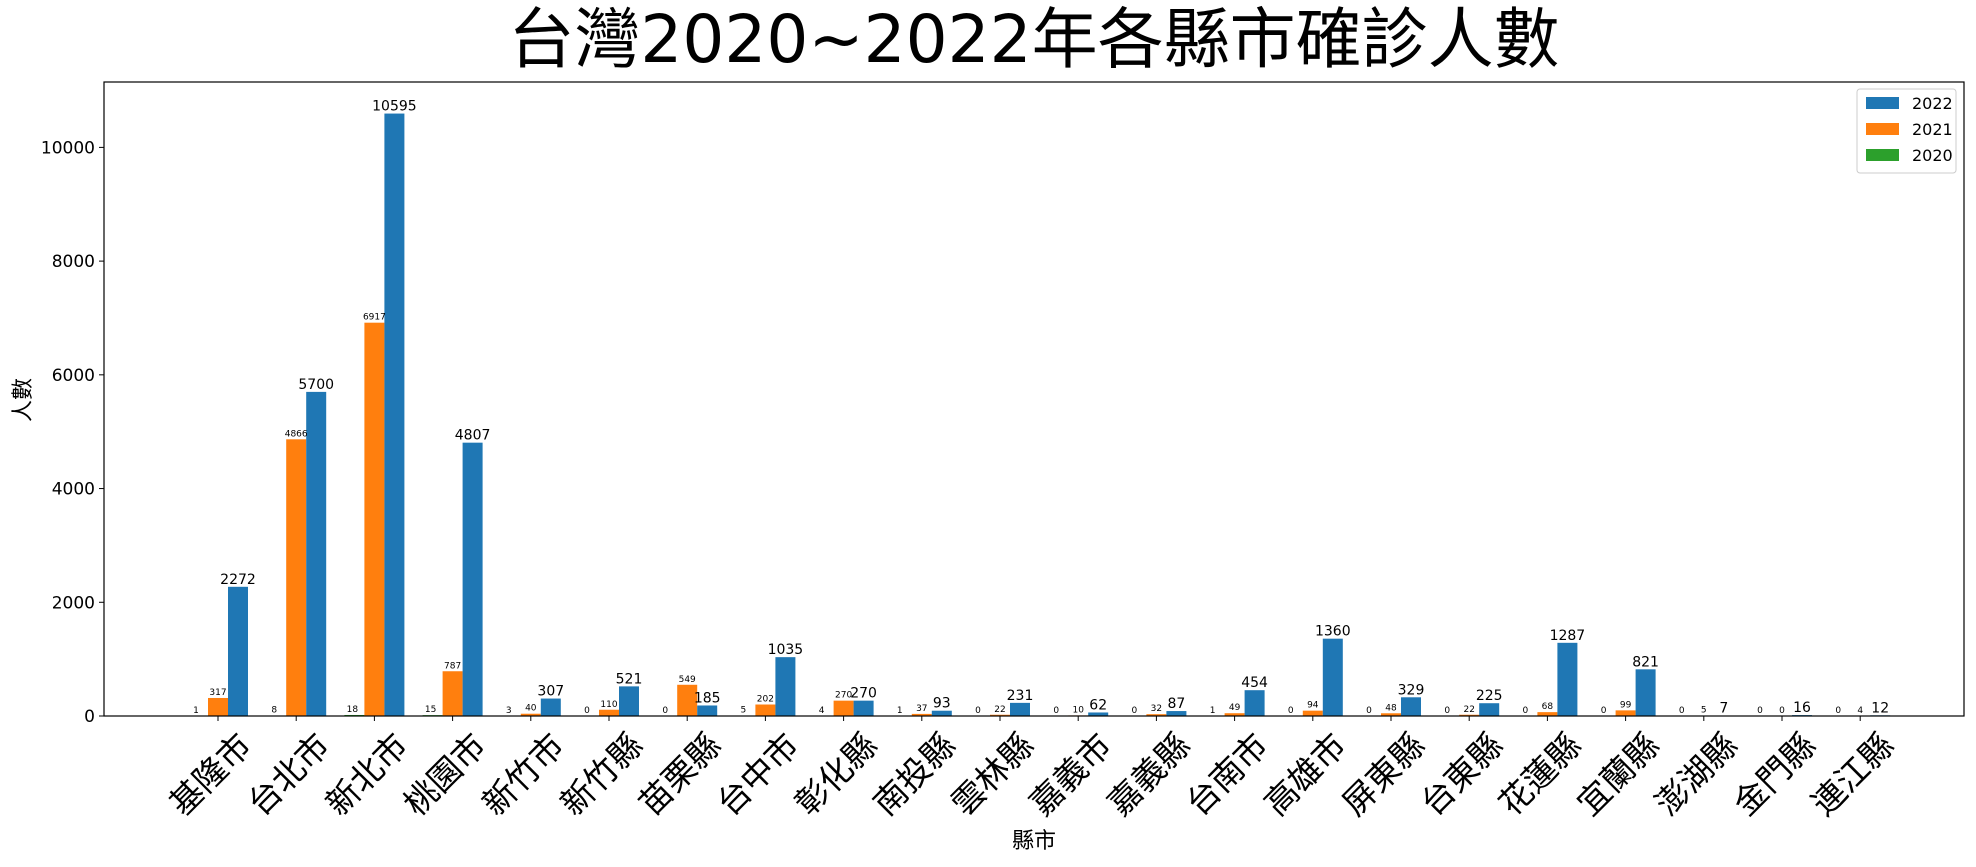 This screenshot has width=1976, height=867. I want to click on x-tick-label: 雲林縣, so click(993, 775).